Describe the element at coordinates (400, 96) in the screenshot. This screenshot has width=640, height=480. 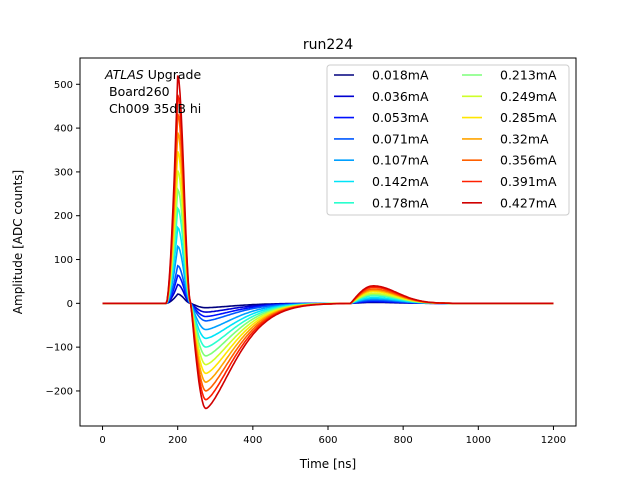
I see `legend-label: 0.036mA` at that location.